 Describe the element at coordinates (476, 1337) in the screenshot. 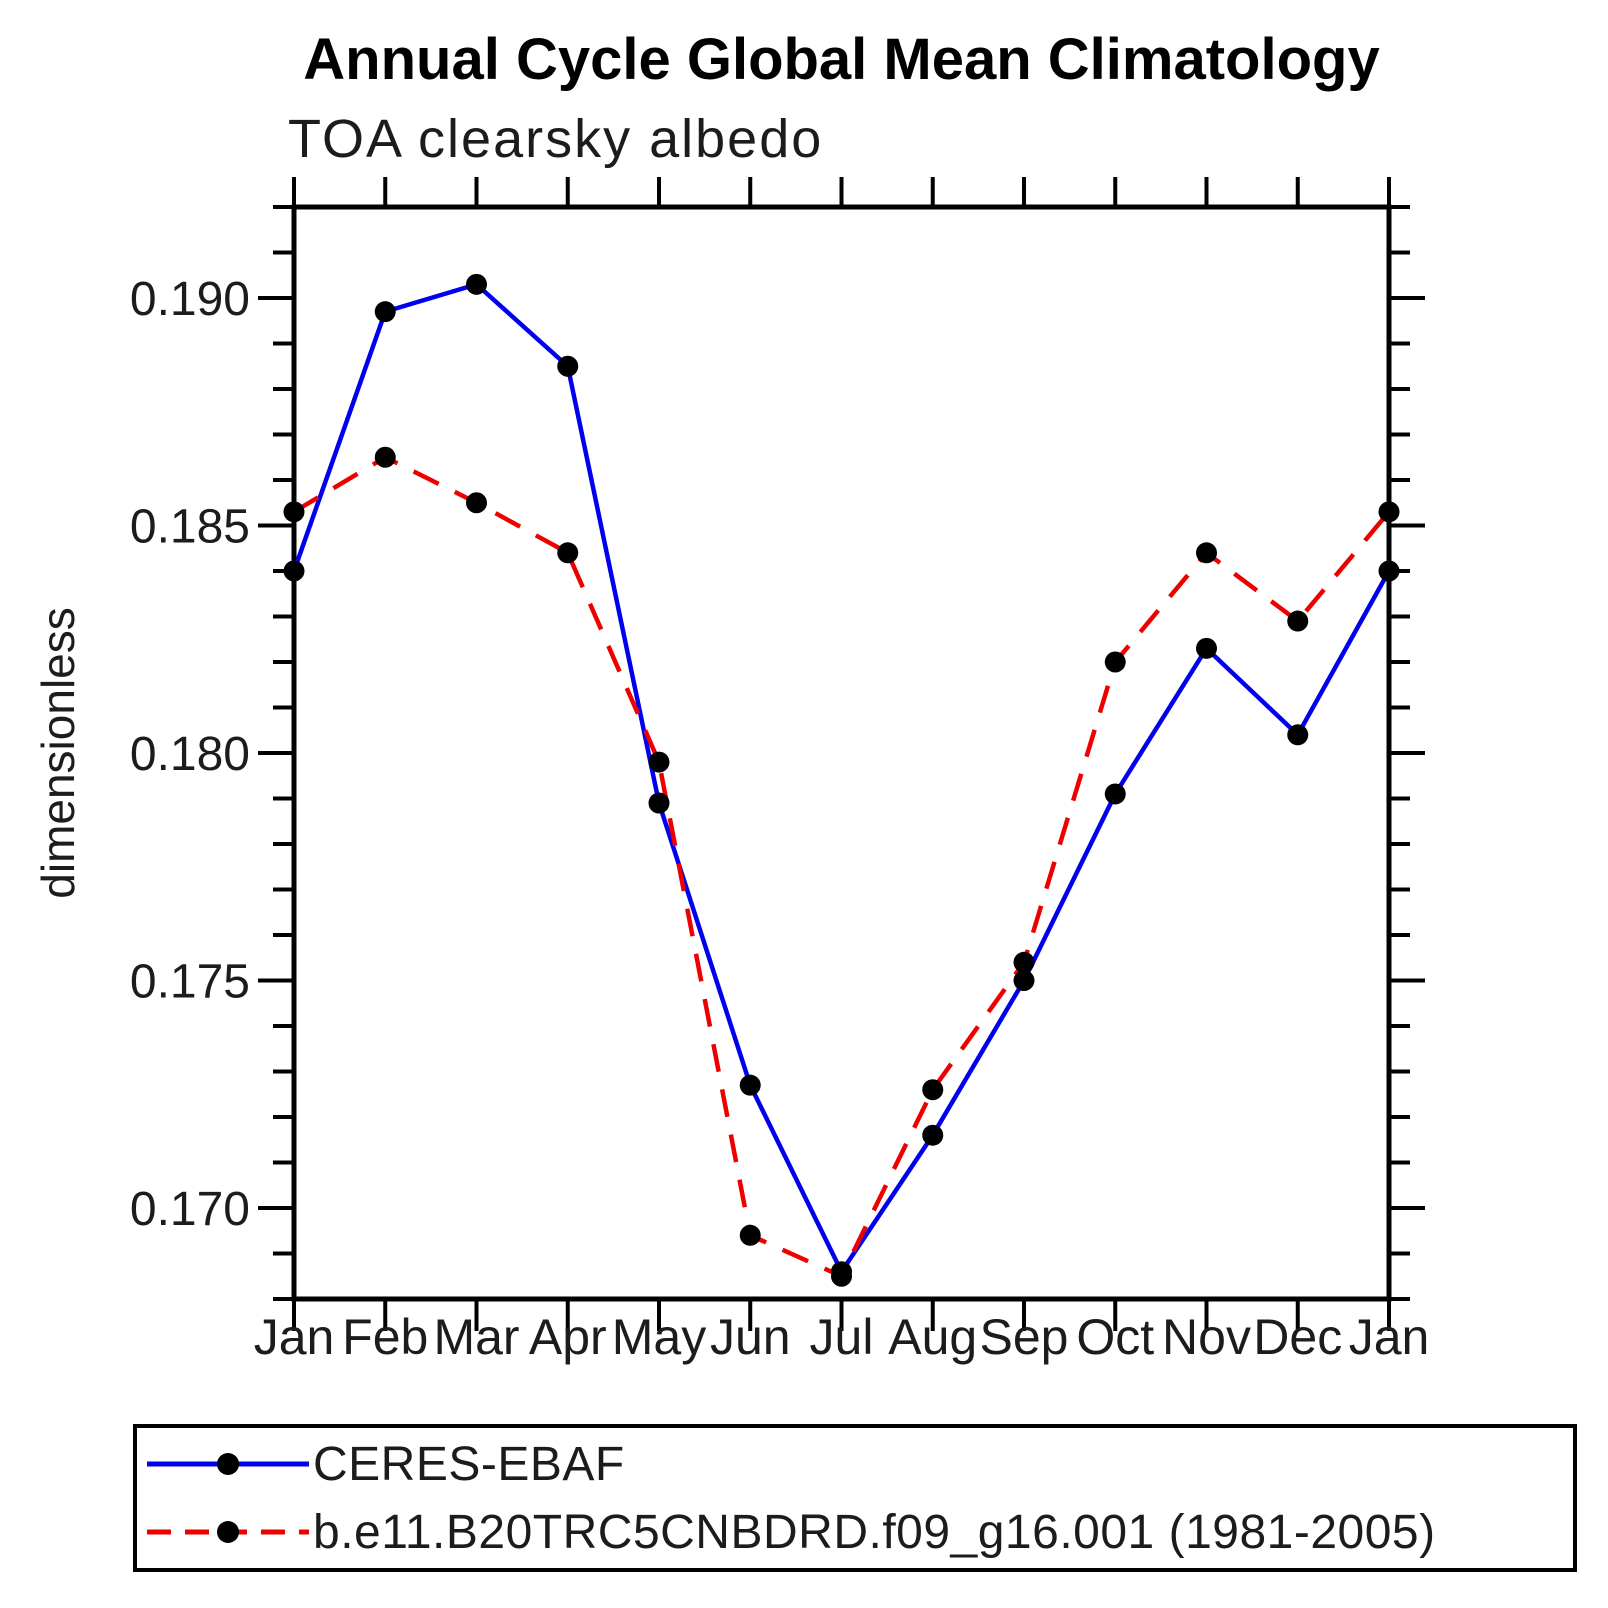

I see `x-tick-label: Mar` at that location.